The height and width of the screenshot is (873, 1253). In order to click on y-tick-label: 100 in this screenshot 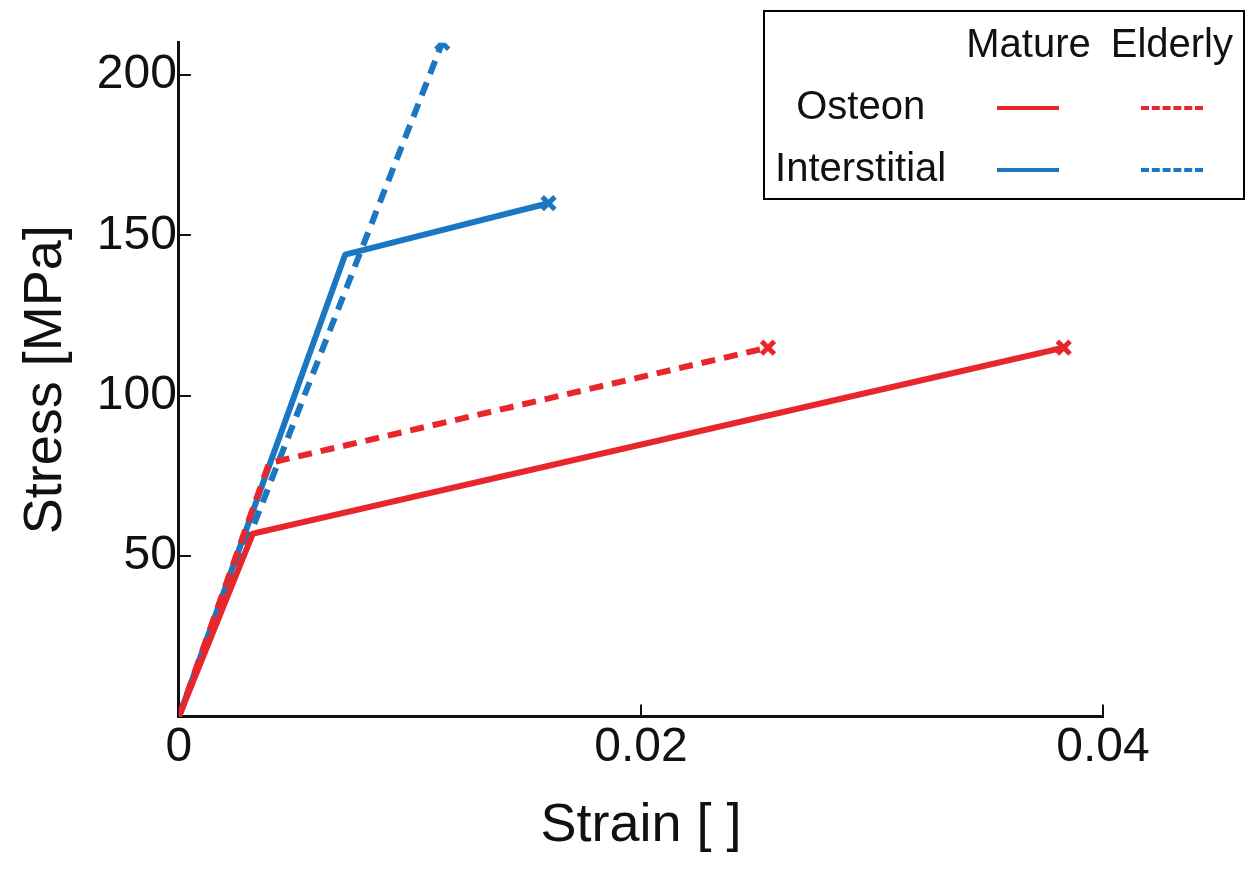, I will do `click(136, 392)`.